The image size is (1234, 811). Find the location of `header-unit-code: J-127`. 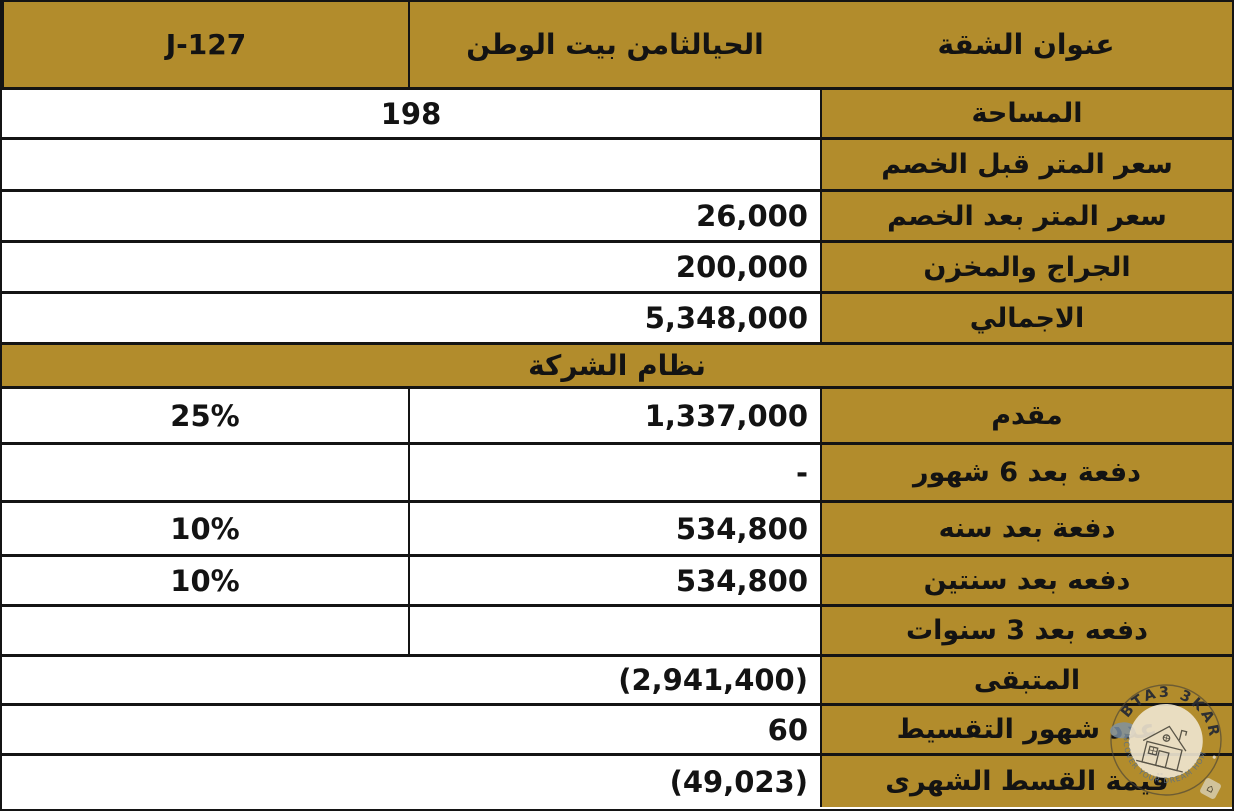

header-unit-code: J-127 is located at coordinates (205, 44).